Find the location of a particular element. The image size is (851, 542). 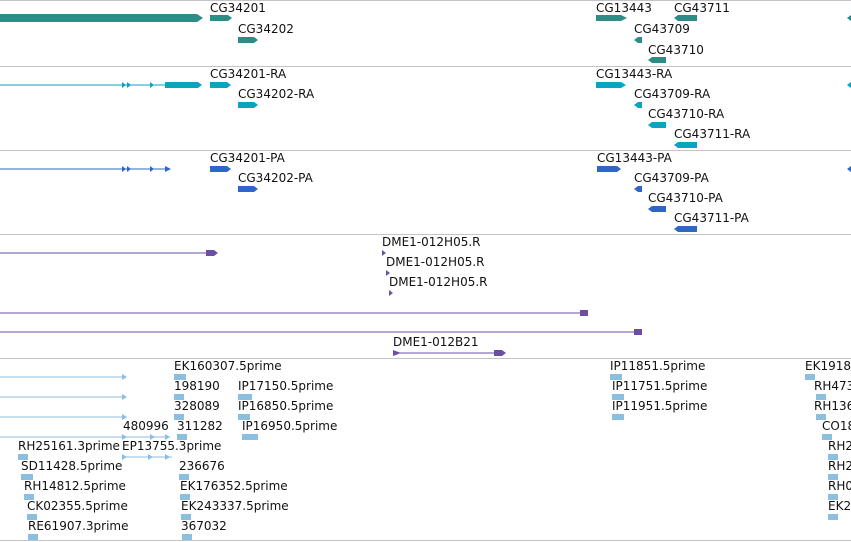

gene-glyph-cg34201 is located at coordinates (221, 18).